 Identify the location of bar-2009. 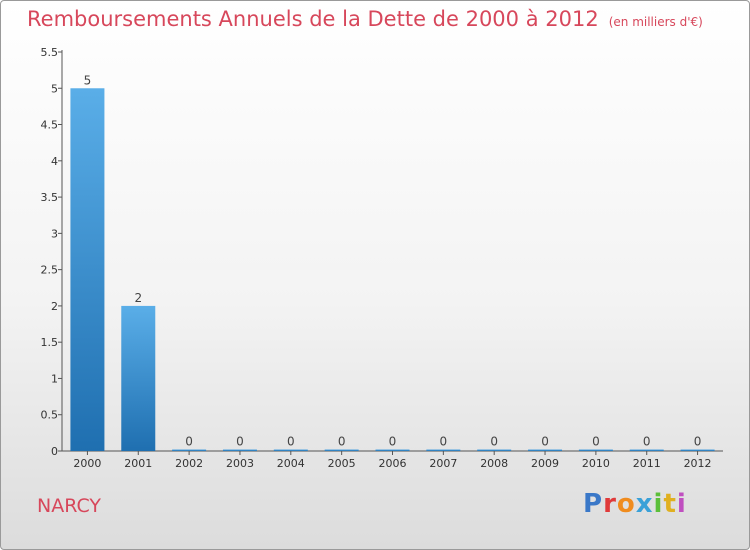
(545, 450).